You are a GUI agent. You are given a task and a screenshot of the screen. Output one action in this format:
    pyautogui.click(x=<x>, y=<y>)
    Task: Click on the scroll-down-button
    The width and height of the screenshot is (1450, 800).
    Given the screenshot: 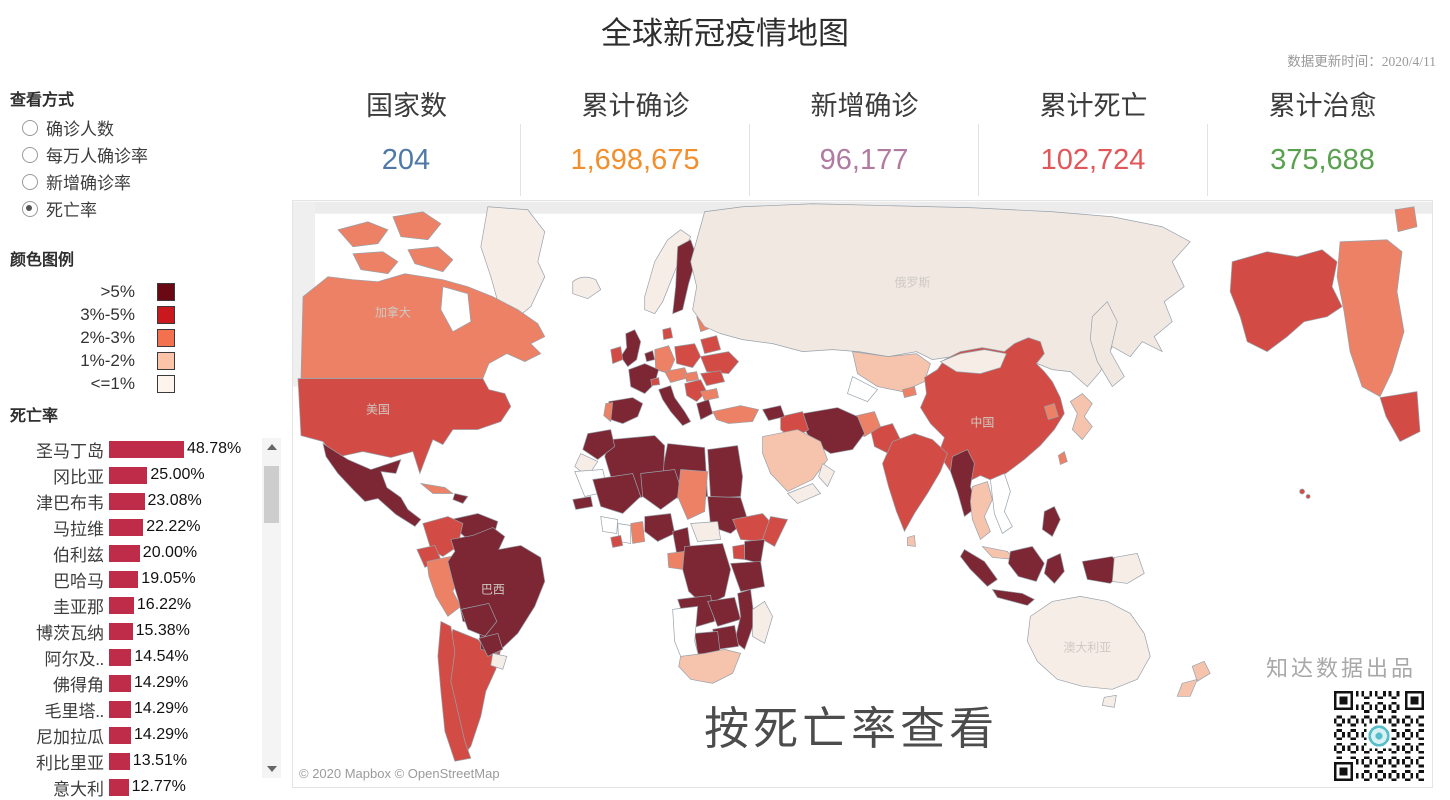 What is the action you would take?
    pyautogui.click(x=271, y=768)
    